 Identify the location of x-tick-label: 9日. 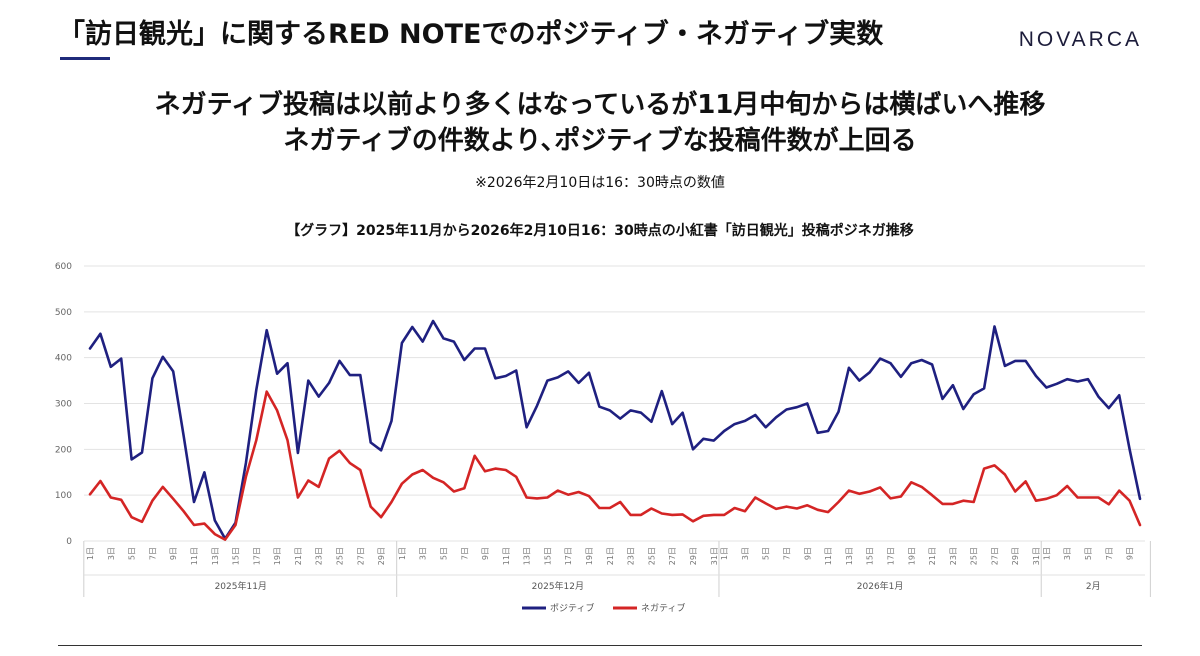
(485, 553).